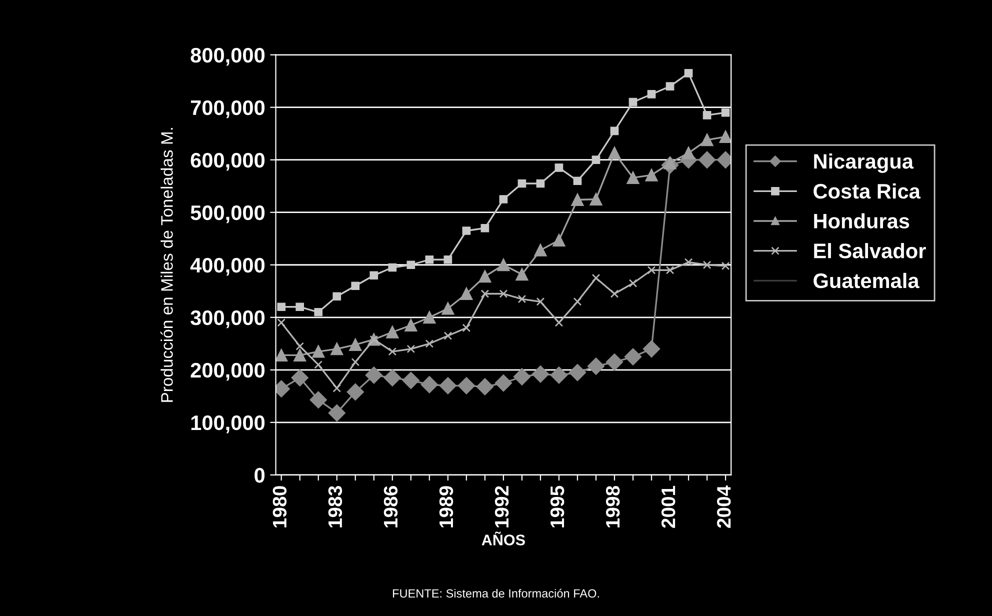  What do you see at coordinates (862, 221) in the screenshot?
I see `legend-label: Honduras` at bounding box center [862, 221].